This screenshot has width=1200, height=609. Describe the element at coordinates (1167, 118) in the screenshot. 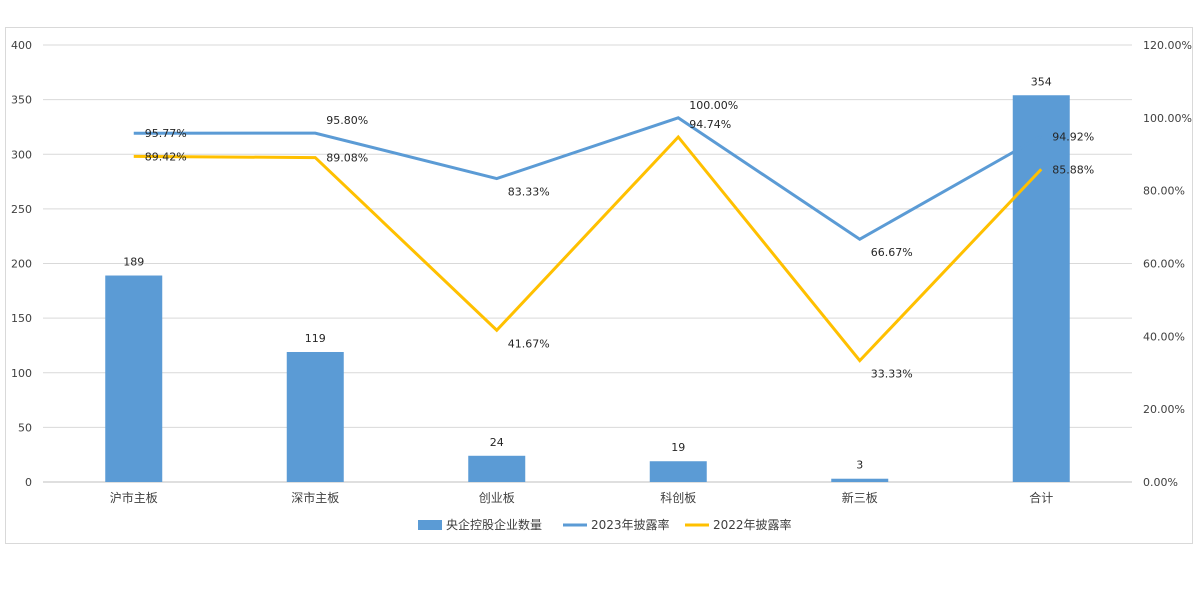

I see `right-tick-label: 100.00%` at that location.